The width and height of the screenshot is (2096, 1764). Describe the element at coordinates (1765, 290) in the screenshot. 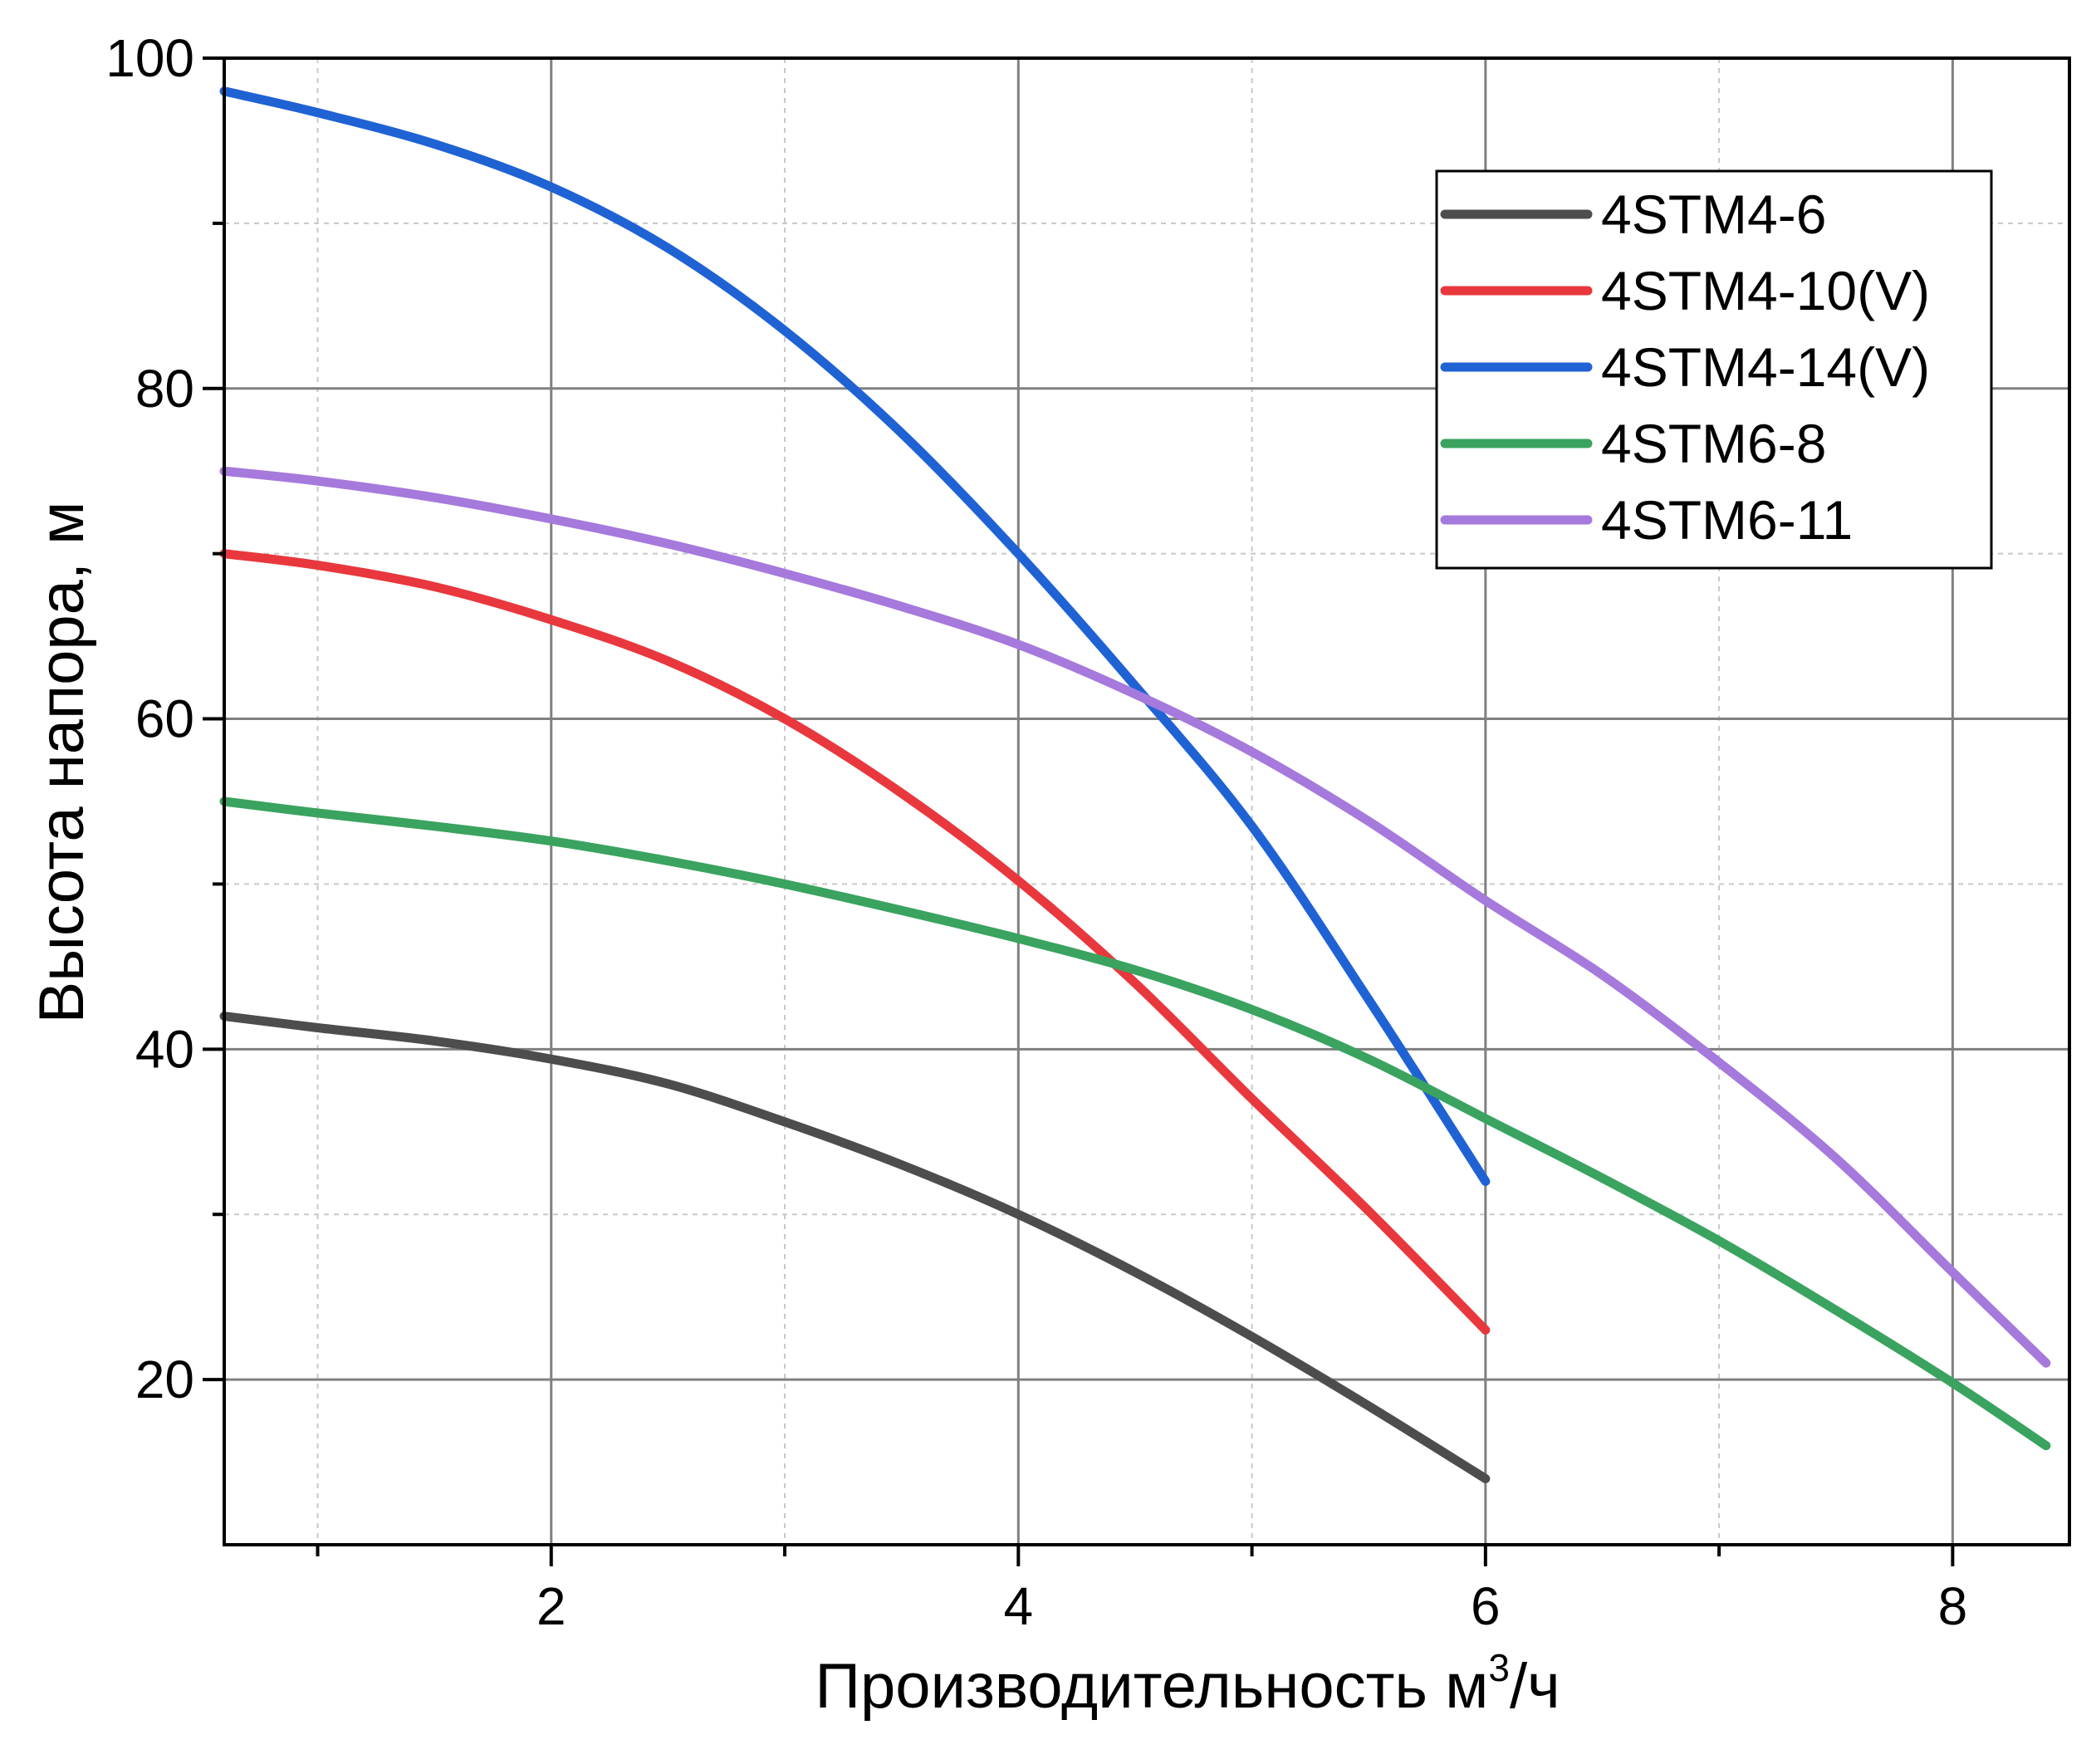

I see `legend-label: 4STM4-10(V)` at that location.